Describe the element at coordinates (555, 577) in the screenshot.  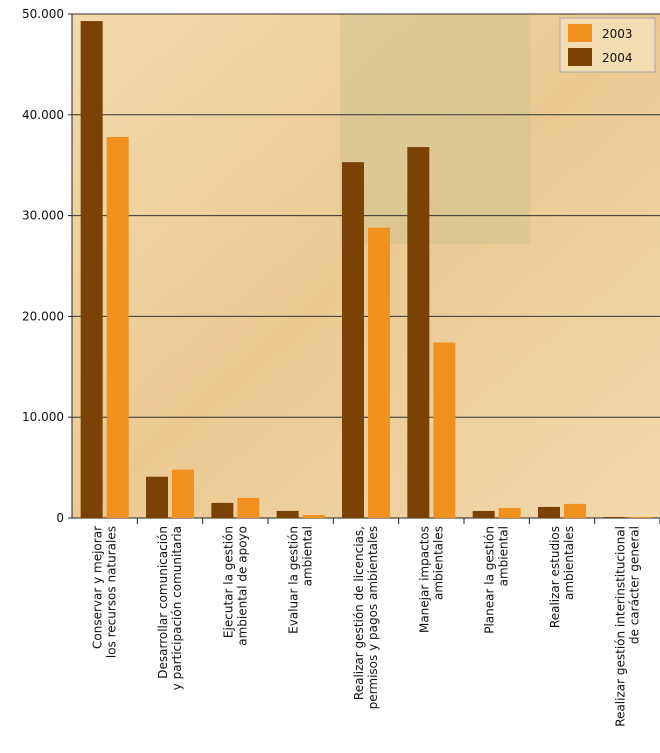
I see `x-tick-label-line: Realizar estudios` at that location.